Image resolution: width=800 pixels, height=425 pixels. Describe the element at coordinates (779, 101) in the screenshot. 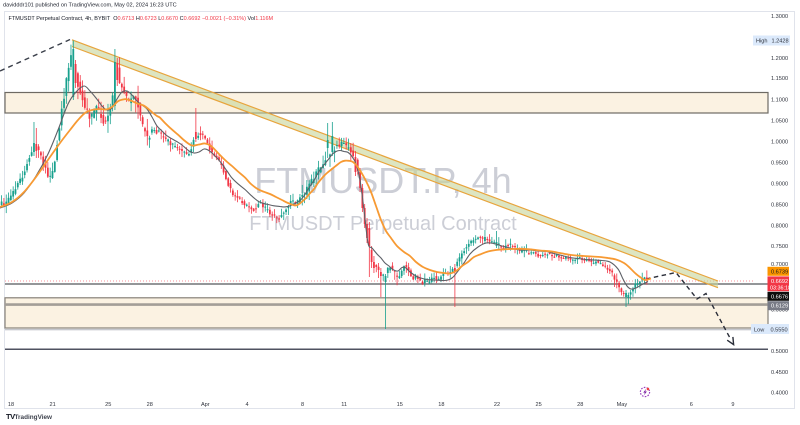

I see `svg-text: 1.1000` at that location.